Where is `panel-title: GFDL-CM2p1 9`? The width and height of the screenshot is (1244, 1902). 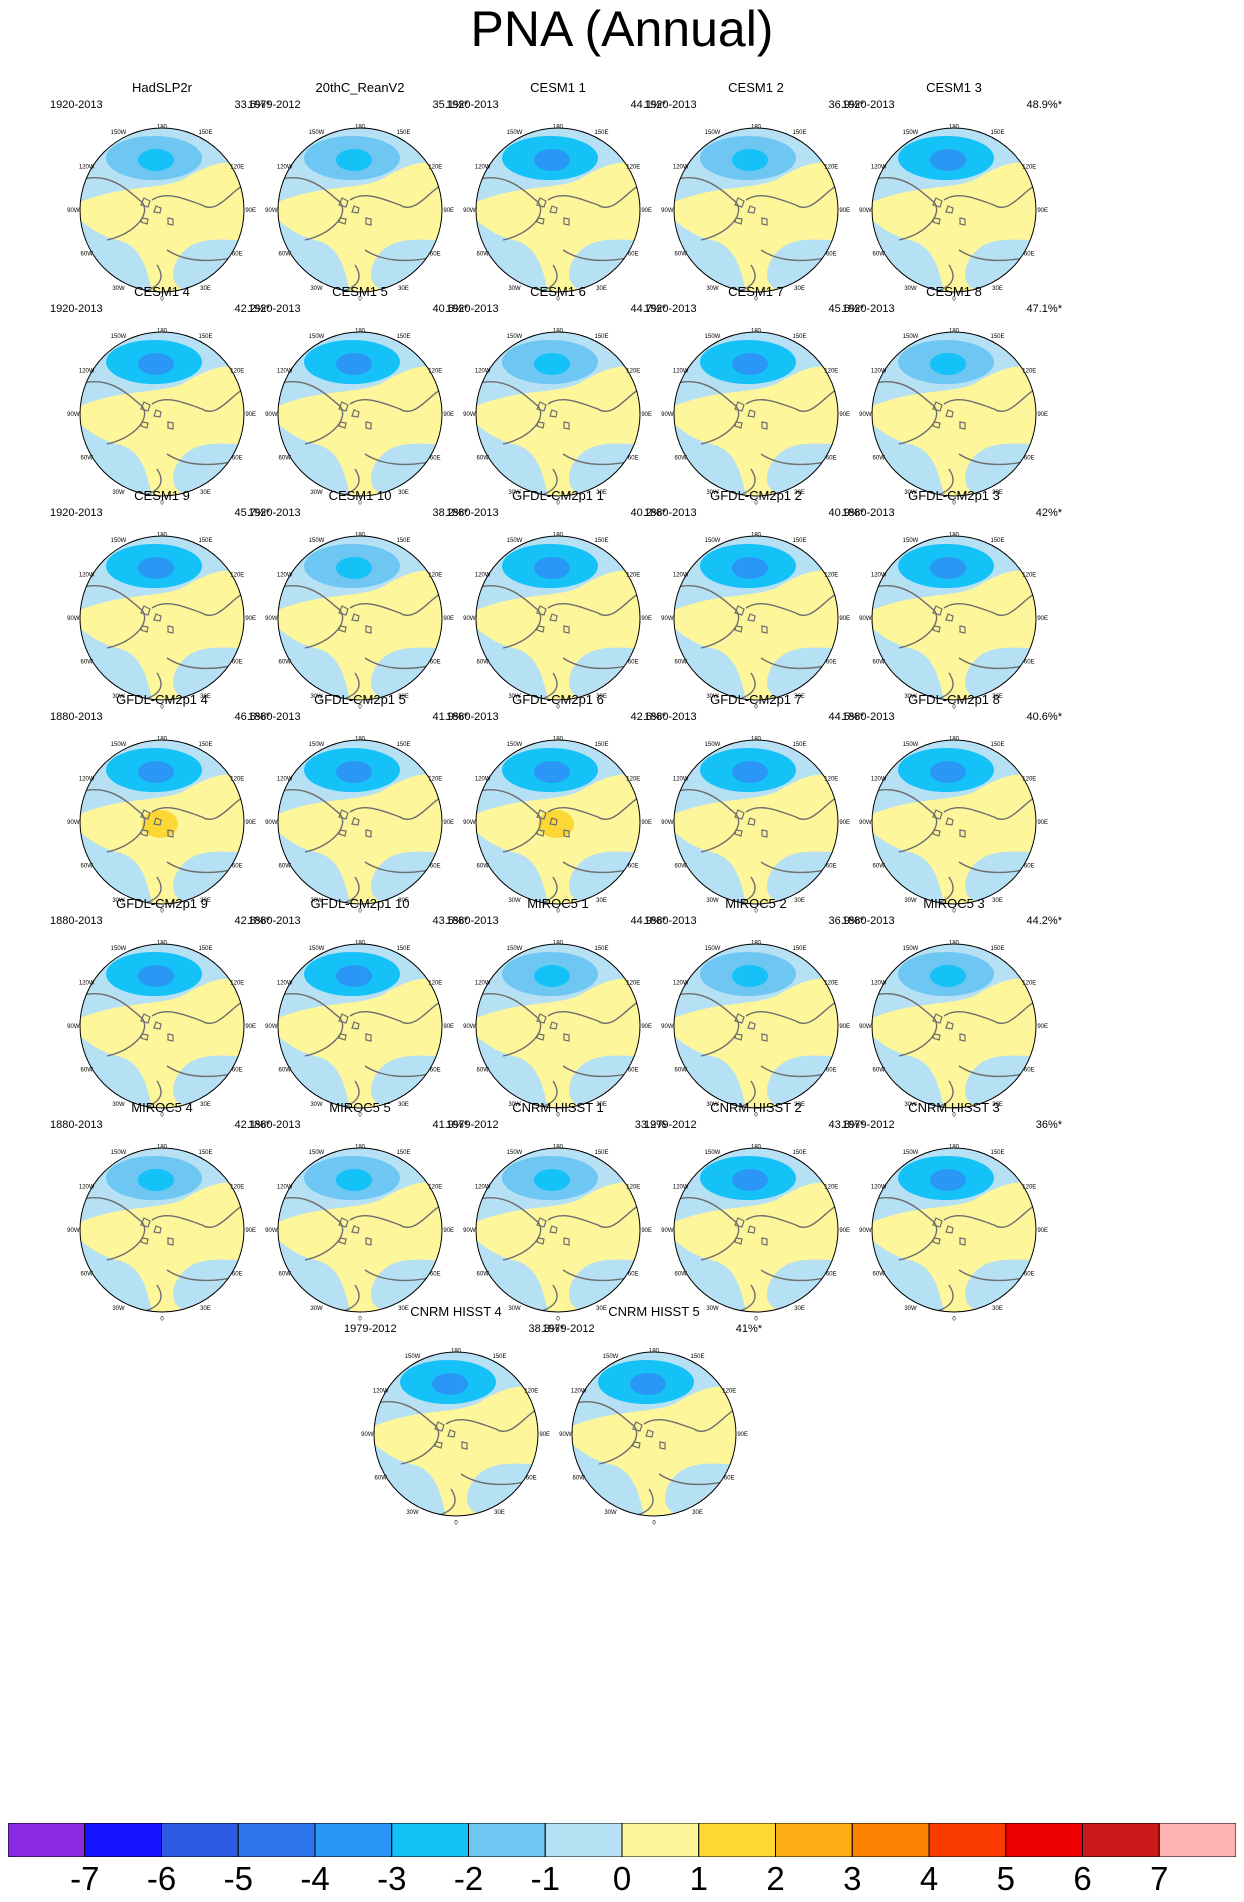 panel-title: GFDL-CM2p1 9 is located at coordinates (162, 903).